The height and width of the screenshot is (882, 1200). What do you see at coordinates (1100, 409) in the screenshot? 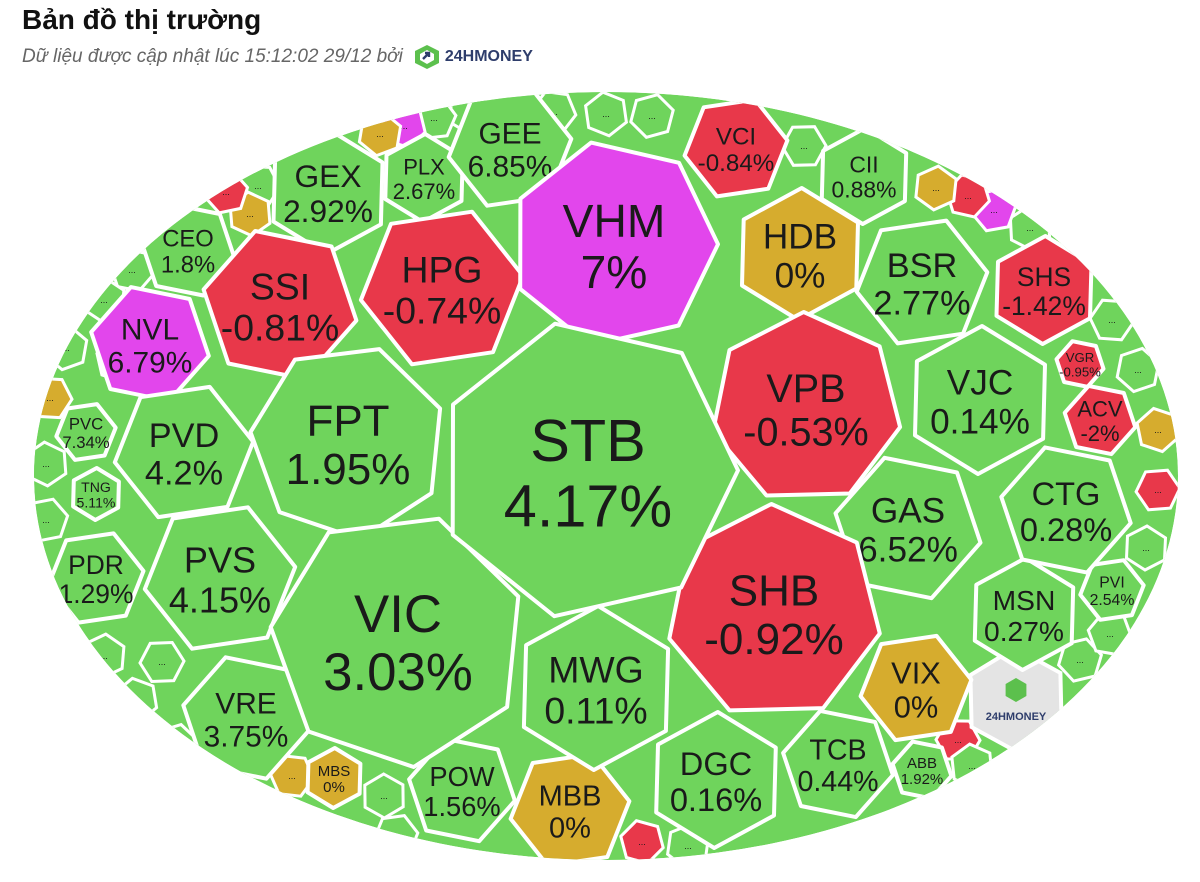
I see `stock-ticker: ACV` at bounding box center [1100, 409].